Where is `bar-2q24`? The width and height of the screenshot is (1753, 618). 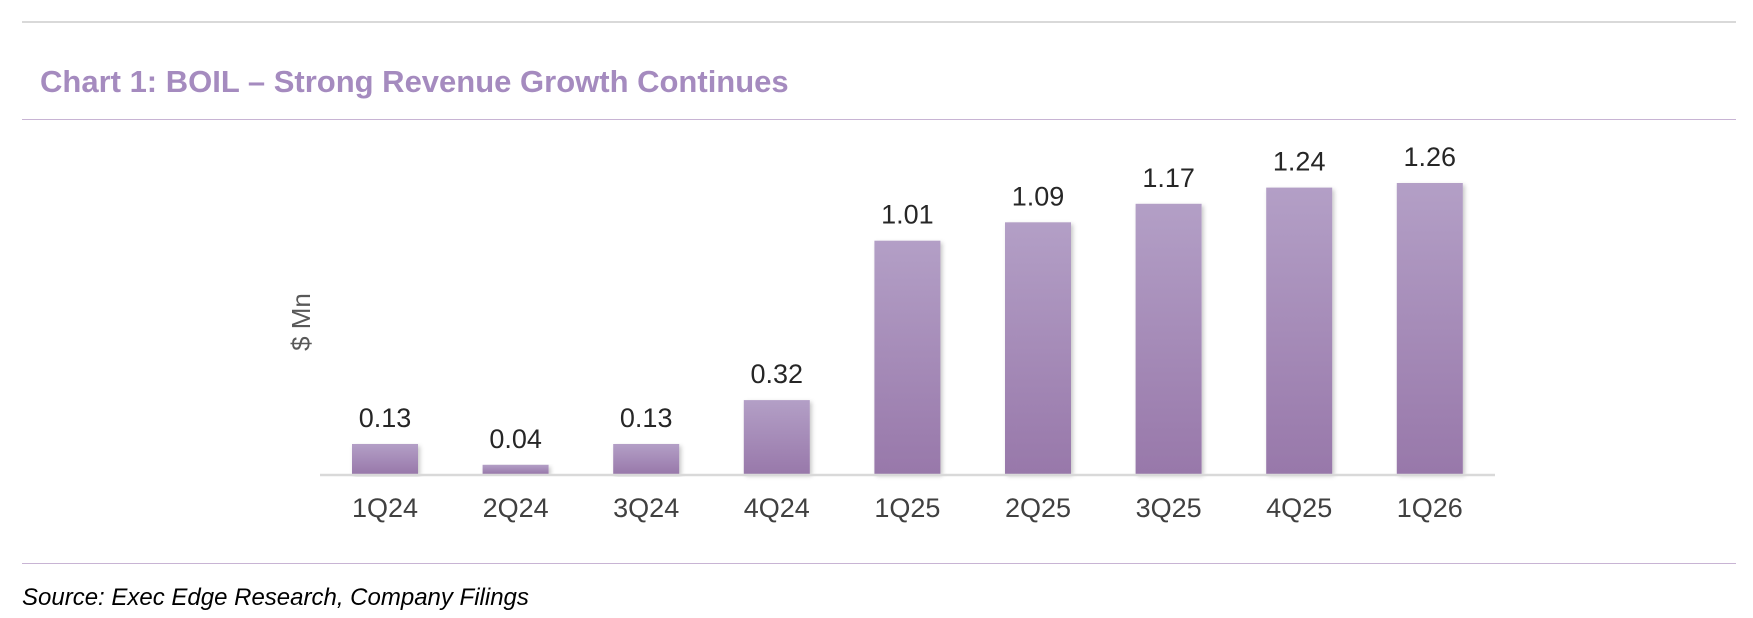
bar-2q24 is located at coordinates (515, 469).